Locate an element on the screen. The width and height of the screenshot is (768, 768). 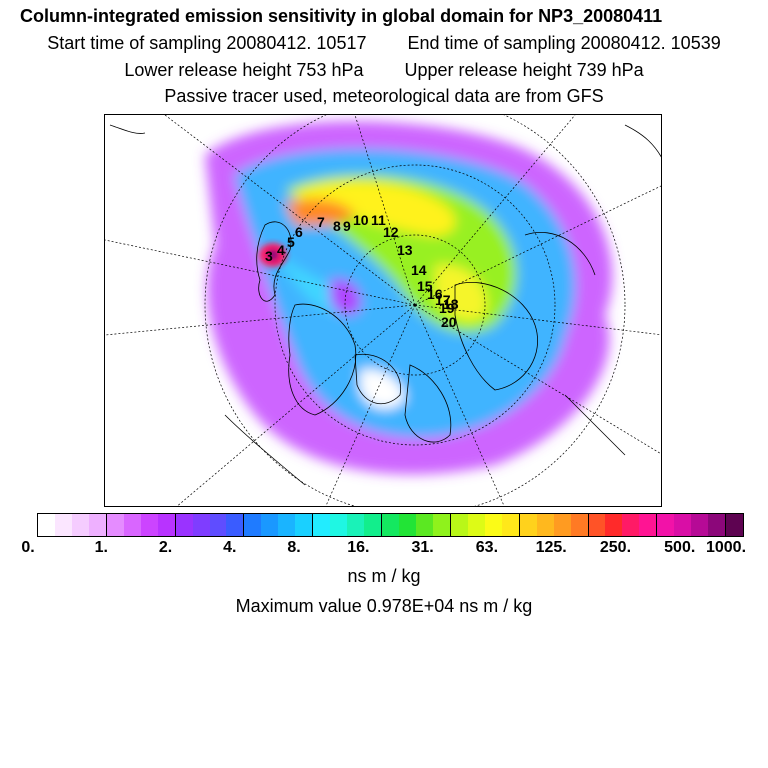
maximum-value-label: Maximum value 0.978E+04 ns m / kg is located at coordinates (384, 606).